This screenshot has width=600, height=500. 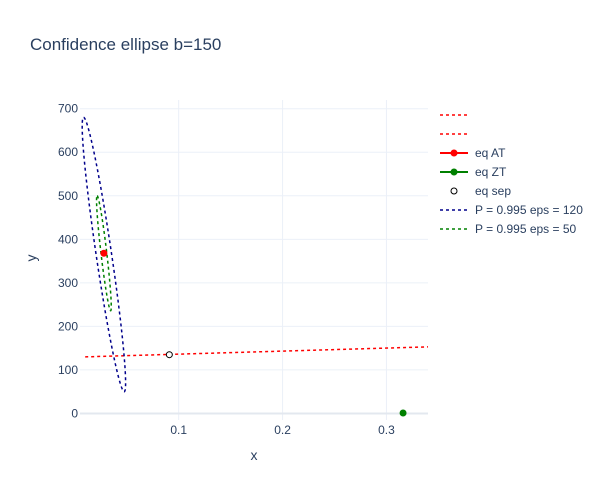 I want to click on legend-label: P = 0.995 eps = 50, so click(x=526, y=229).